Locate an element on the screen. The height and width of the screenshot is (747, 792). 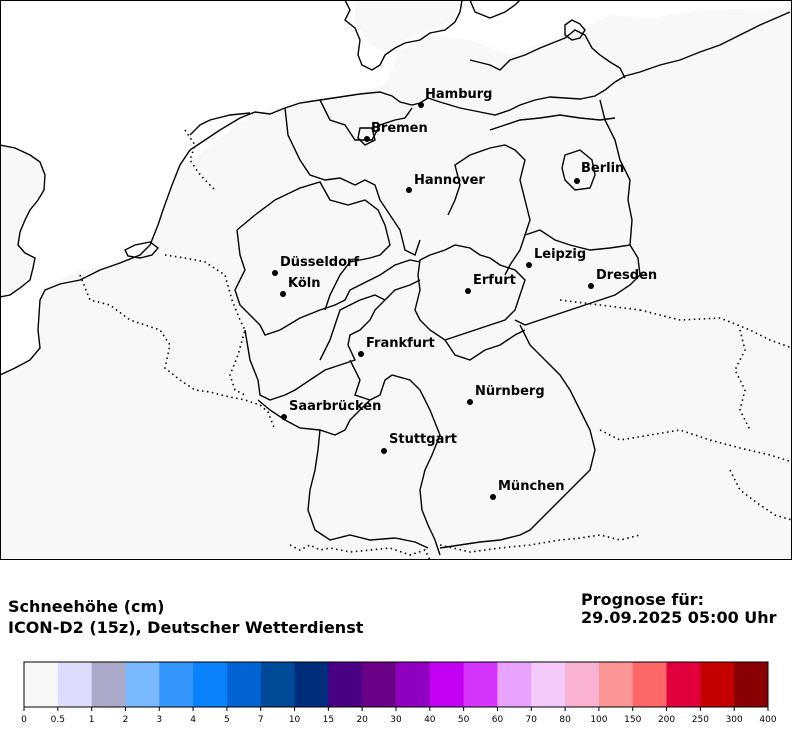
colorbar-tick-label: 100 is located at coordinates (598, 720).